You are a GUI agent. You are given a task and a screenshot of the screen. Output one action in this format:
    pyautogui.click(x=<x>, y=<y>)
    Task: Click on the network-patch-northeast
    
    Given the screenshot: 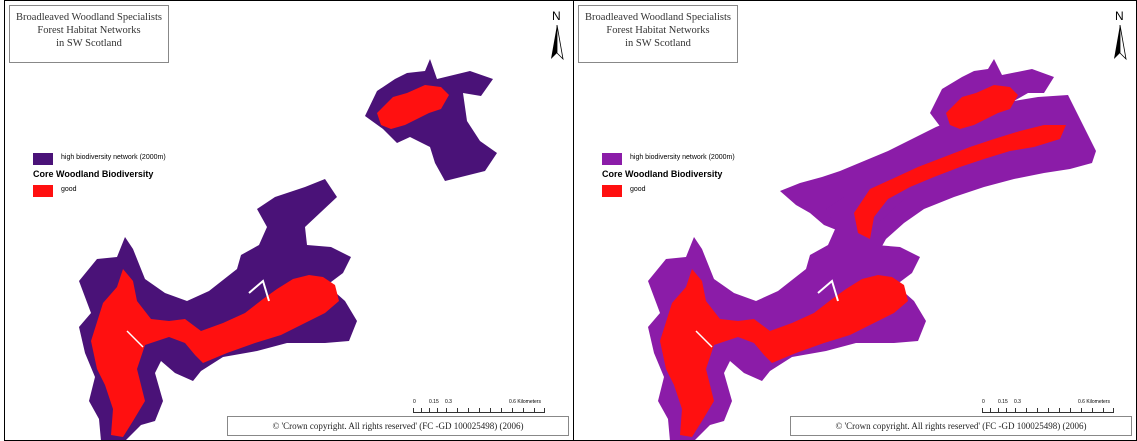 What is the action you would take?
    pyautogui.click(x=431, y=120)
    